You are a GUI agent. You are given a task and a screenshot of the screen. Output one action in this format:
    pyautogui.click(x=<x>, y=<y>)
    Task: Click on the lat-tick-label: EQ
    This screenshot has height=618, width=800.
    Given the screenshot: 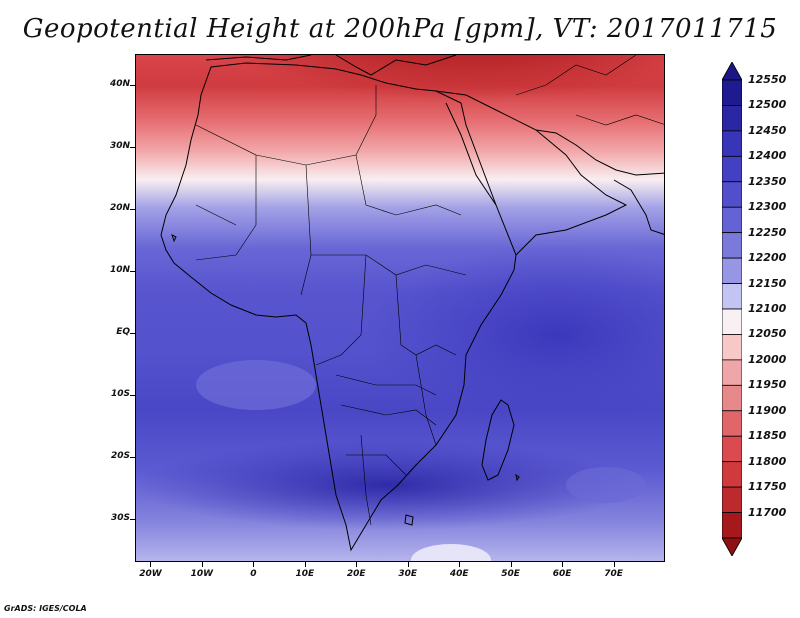 What is the action you would take?
    pyautogui.click(x=123, y=331)
    